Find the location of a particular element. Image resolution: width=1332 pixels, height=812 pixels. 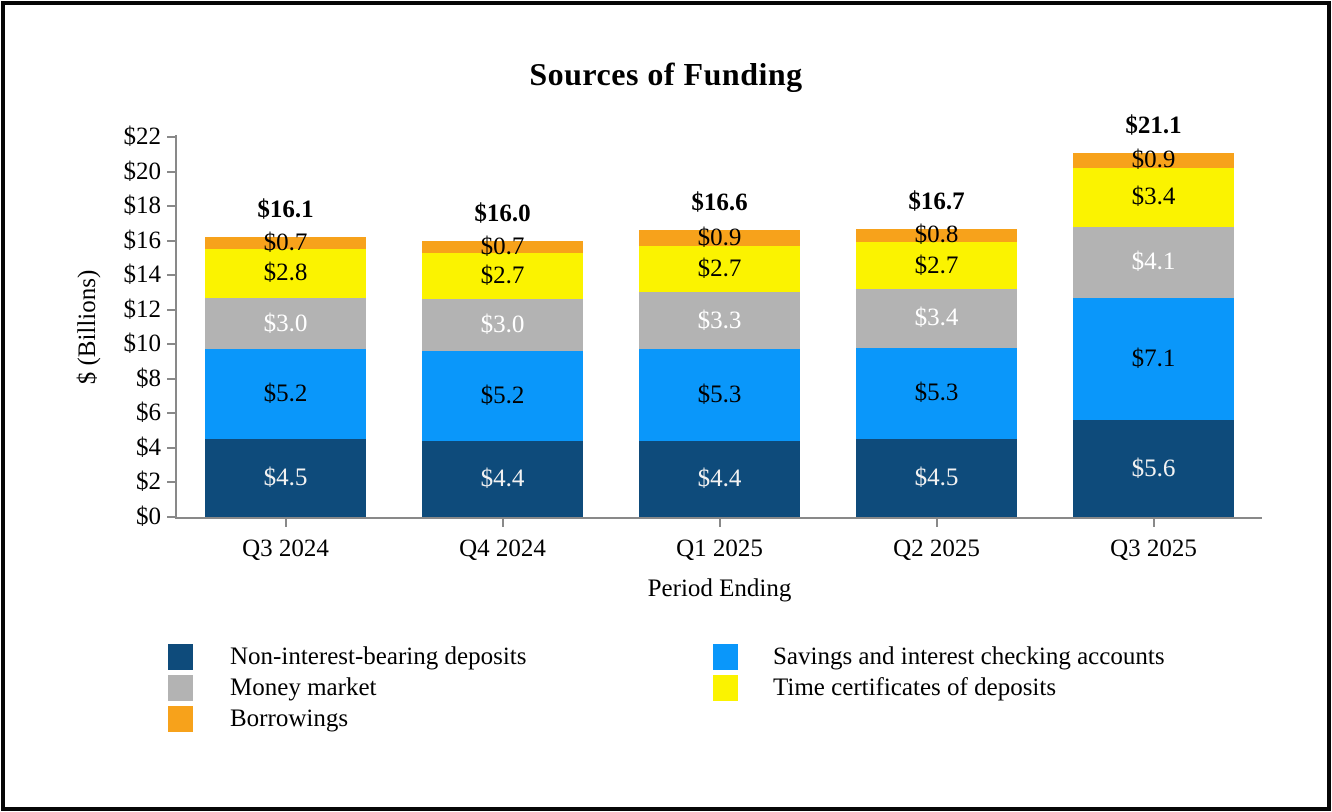

bar-value-label: $4.5 is located at coordinates (285, 478).